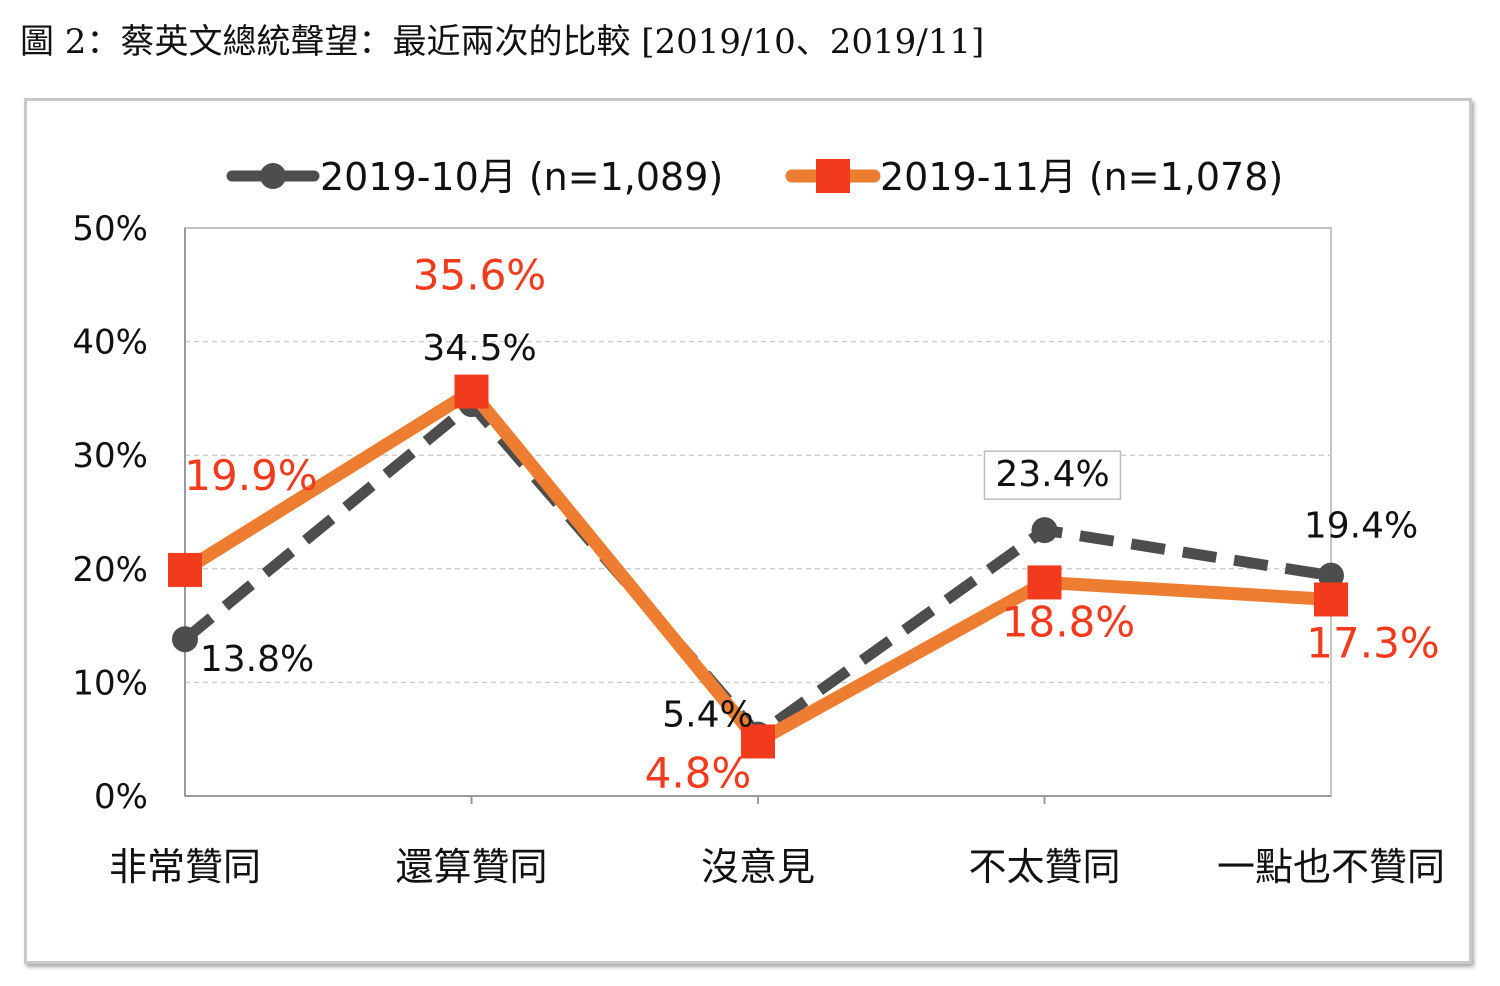 Image resolution: width=1500 pixels, height=986 pixels. Describe the element at coordinates (471, 867) in the screenshot. I see `x-tick-label: 還算贊同` at that location.